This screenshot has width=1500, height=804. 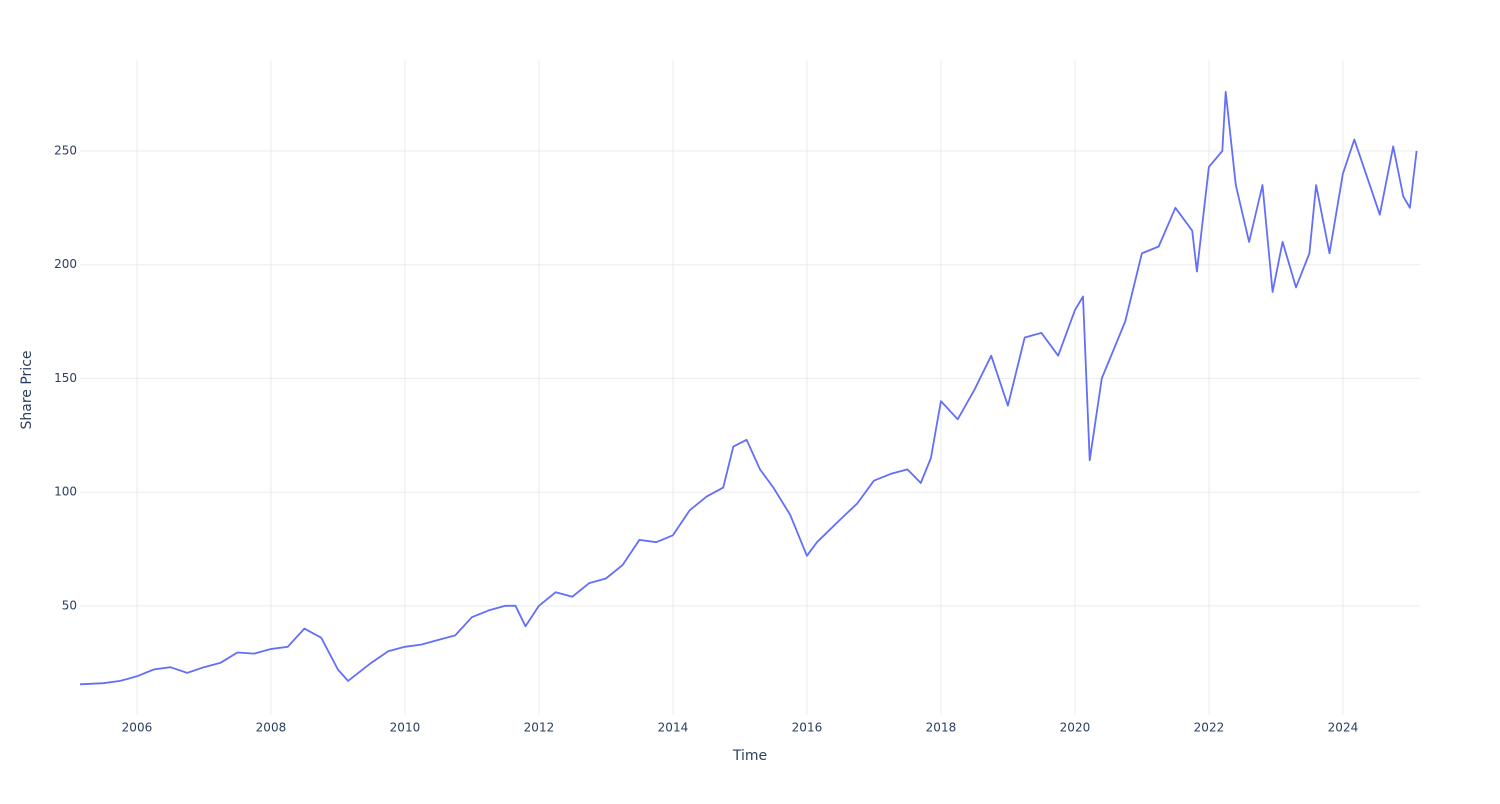 I want to click on x-tick-label: 2008, so click(x=271, y=728).